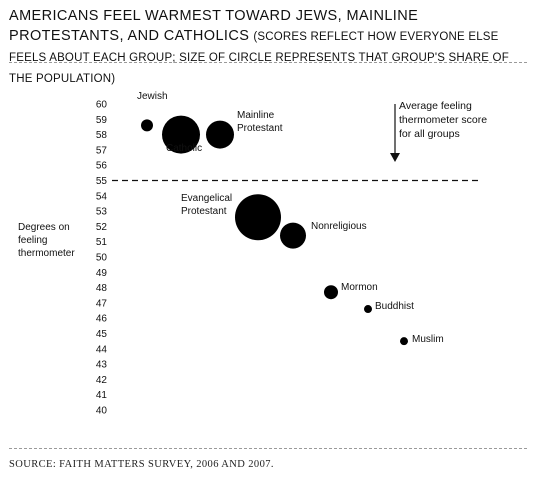 The image size is (537, 479). I want to click on bubble-label: Evangelical, so click(206, 198).